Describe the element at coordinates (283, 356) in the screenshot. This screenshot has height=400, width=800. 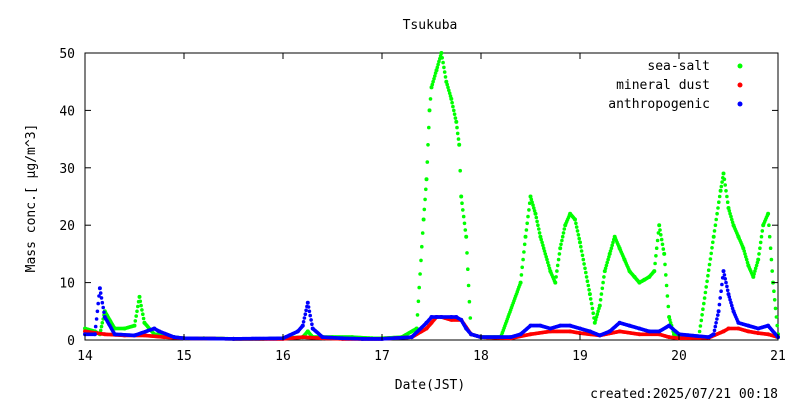
I see `x-tick-label: 16` at that location.